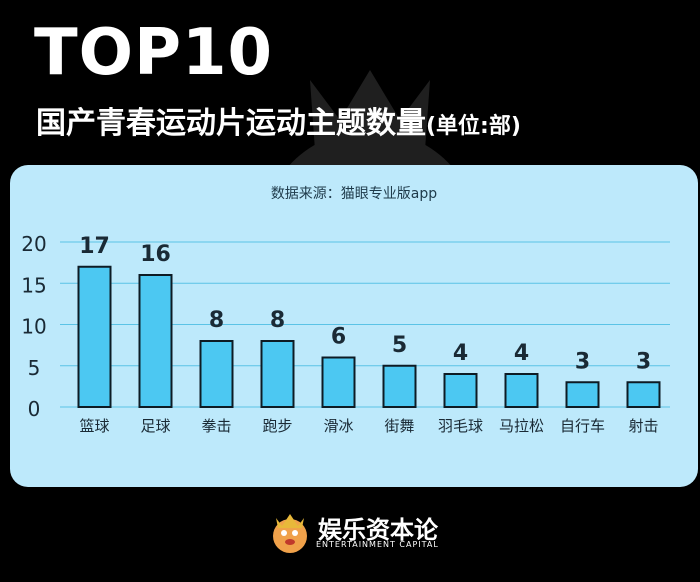  I want to click on mascot-icon, so click(290, 533).